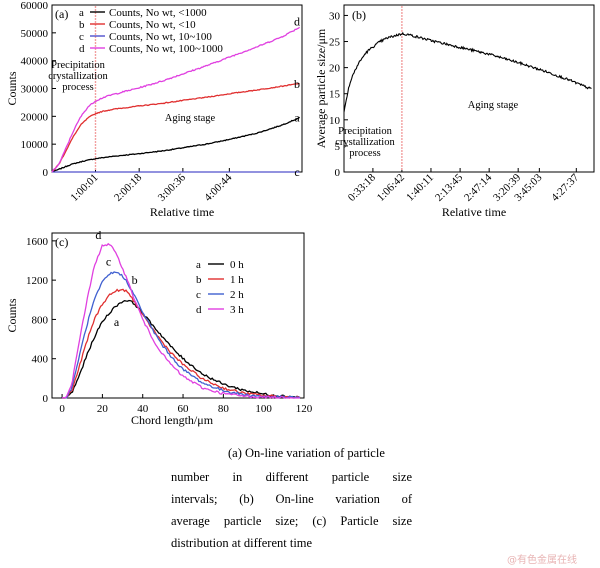 The width and height of the screenshot is (600, 568). I want to click on chart-c-legend-label-b: 1 h, so click(237, 280).